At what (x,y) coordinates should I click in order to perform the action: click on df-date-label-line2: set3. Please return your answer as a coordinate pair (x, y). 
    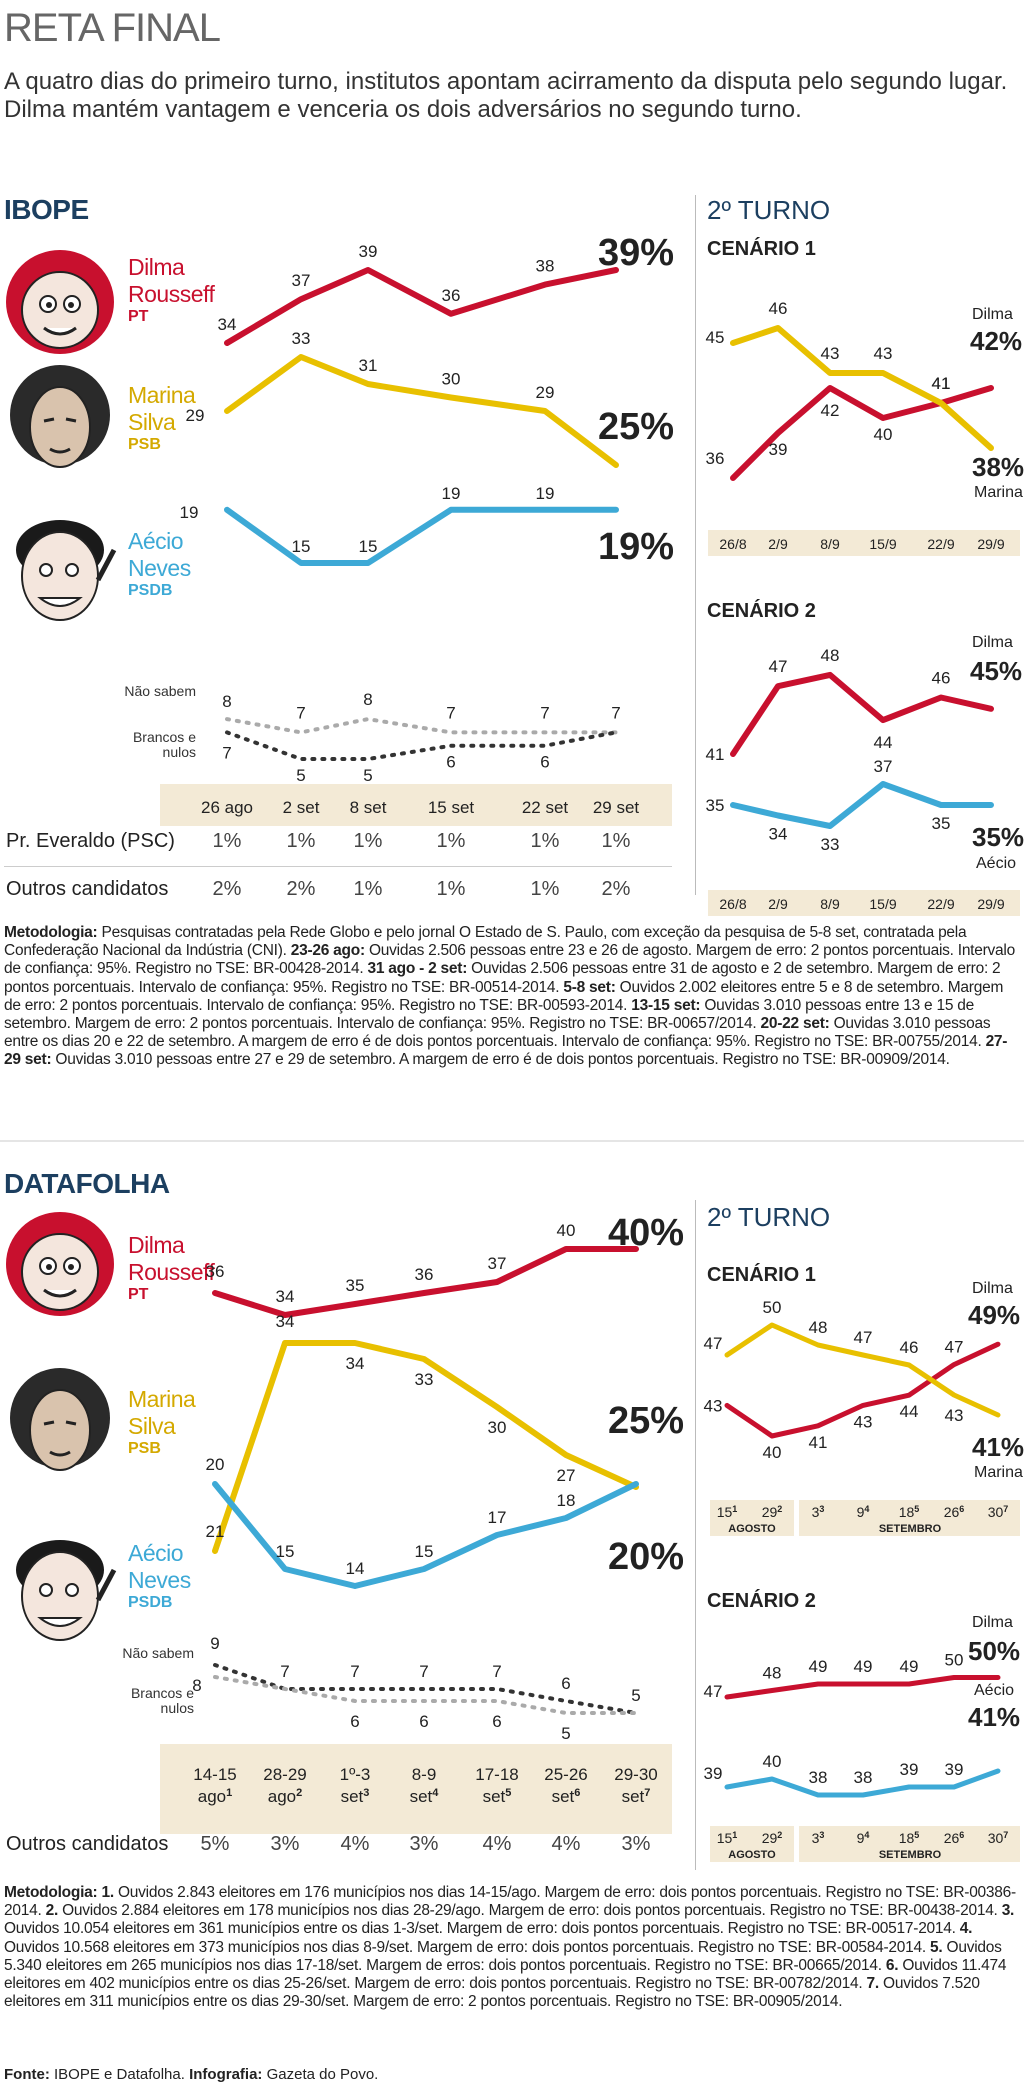
    Looking at the image, I should click on (355, 1796).